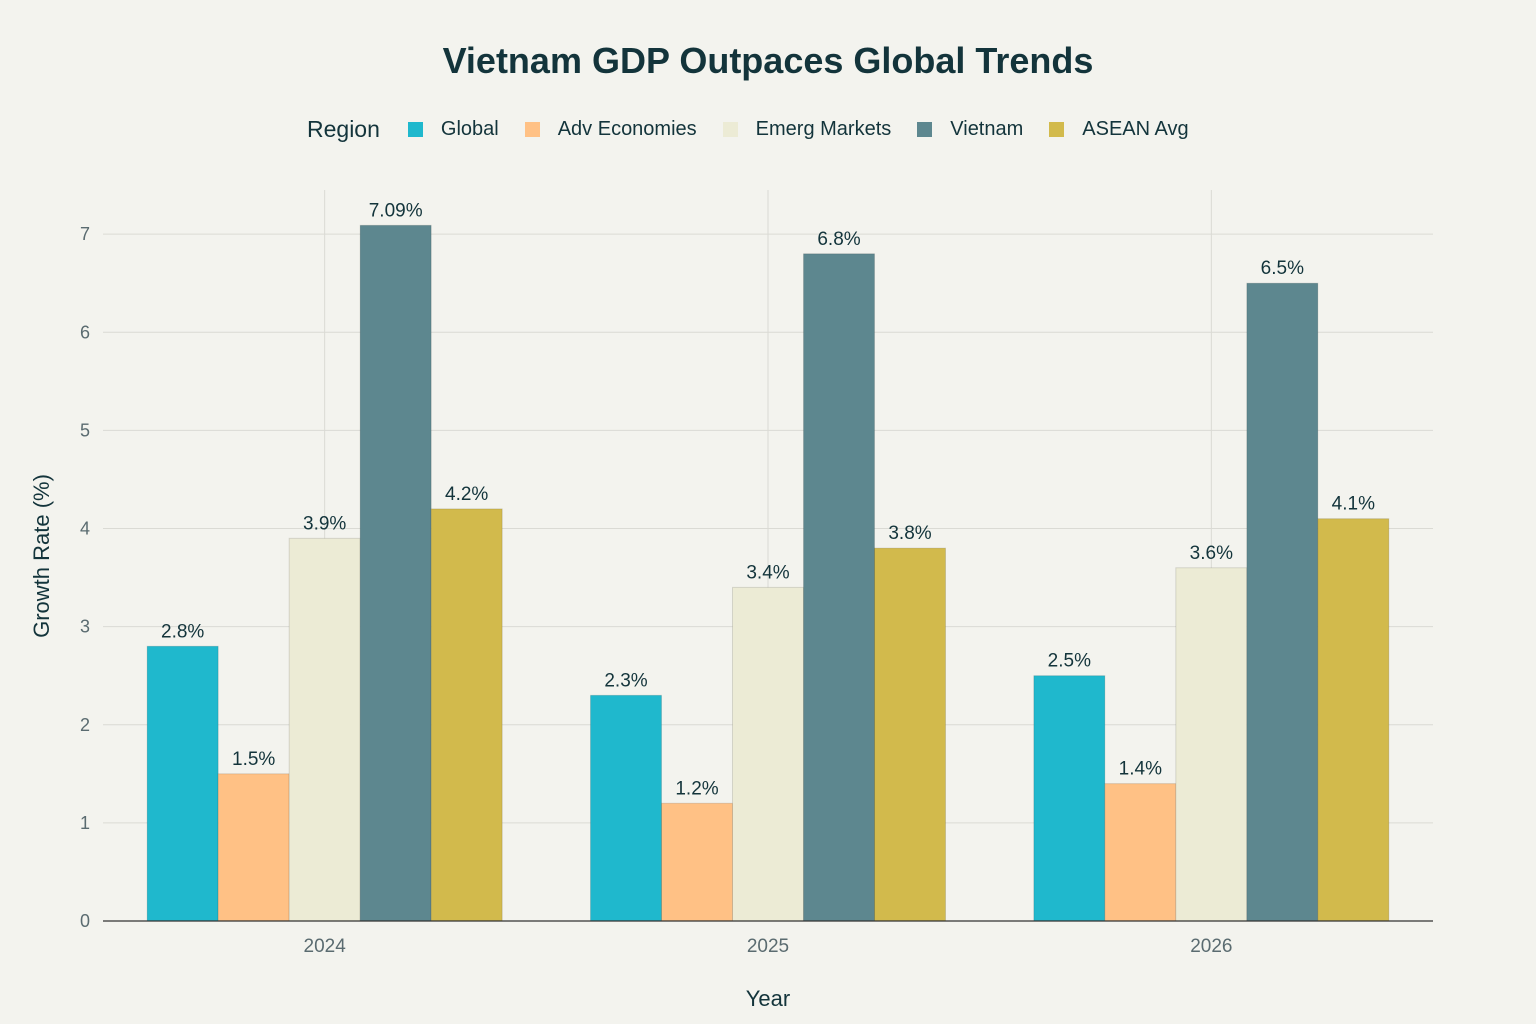  Describe the element at coordinates (625, 680) in the screenshot. I see `data-label: 2.3%` at that location.